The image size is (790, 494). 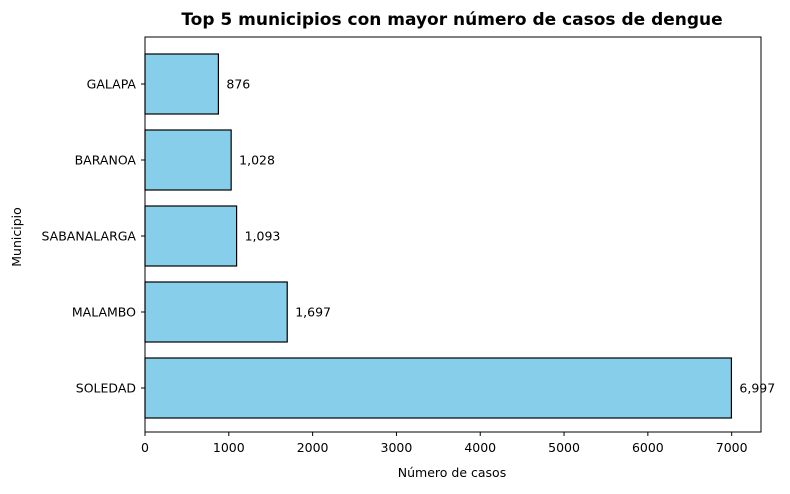 I want to click on data-label-soledad: 6,997, so click(x=757, y=388).